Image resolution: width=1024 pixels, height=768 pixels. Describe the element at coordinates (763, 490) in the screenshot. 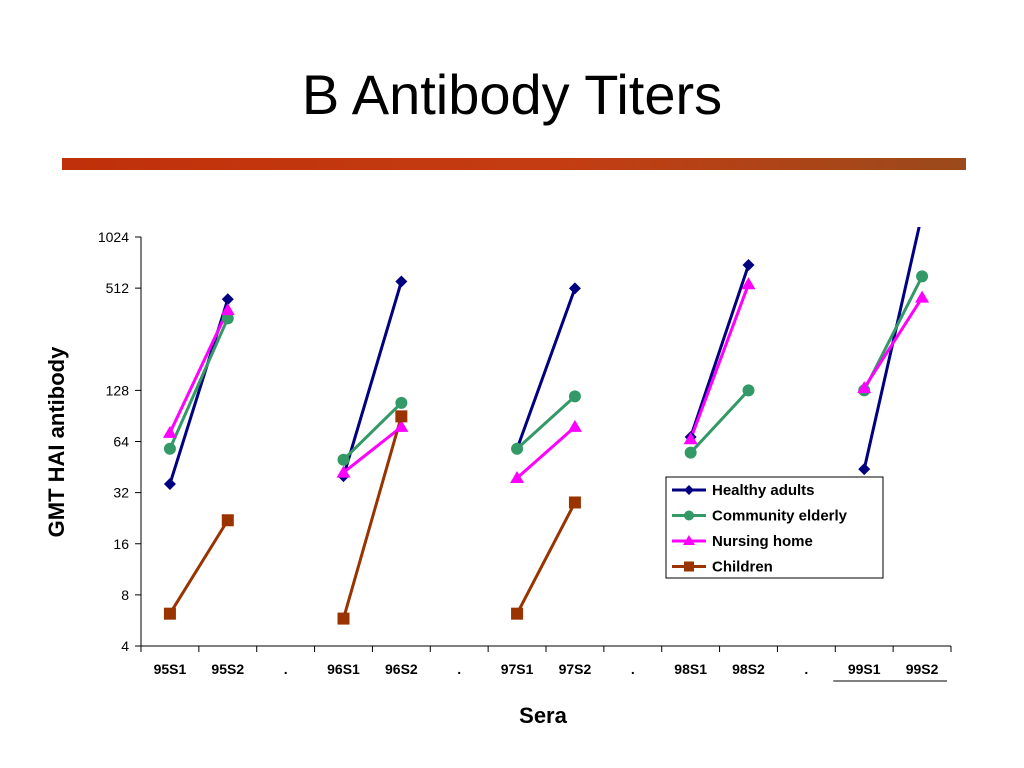

I see `legend-label-healthy-adults: Healthy adults` at that location.